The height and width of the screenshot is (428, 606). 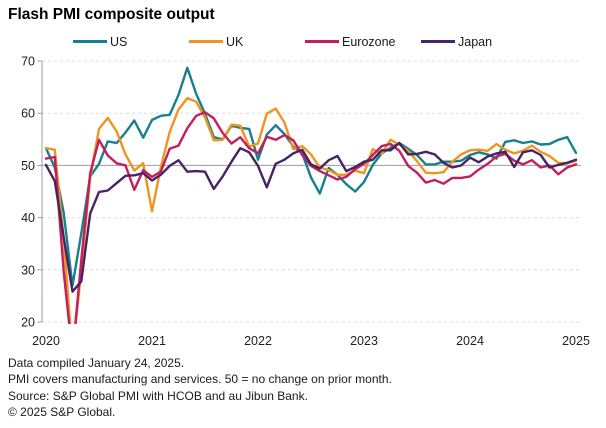 I want to click on legend-line-swatch-uk, so click(x=206, y=41).